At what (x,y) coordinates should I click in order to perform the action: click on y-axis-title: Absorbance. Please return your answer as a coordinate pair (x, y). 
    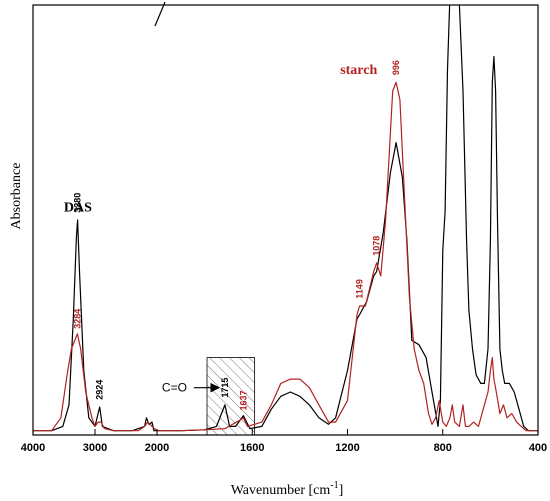
    Looking at the image, I should click on (16, 196).